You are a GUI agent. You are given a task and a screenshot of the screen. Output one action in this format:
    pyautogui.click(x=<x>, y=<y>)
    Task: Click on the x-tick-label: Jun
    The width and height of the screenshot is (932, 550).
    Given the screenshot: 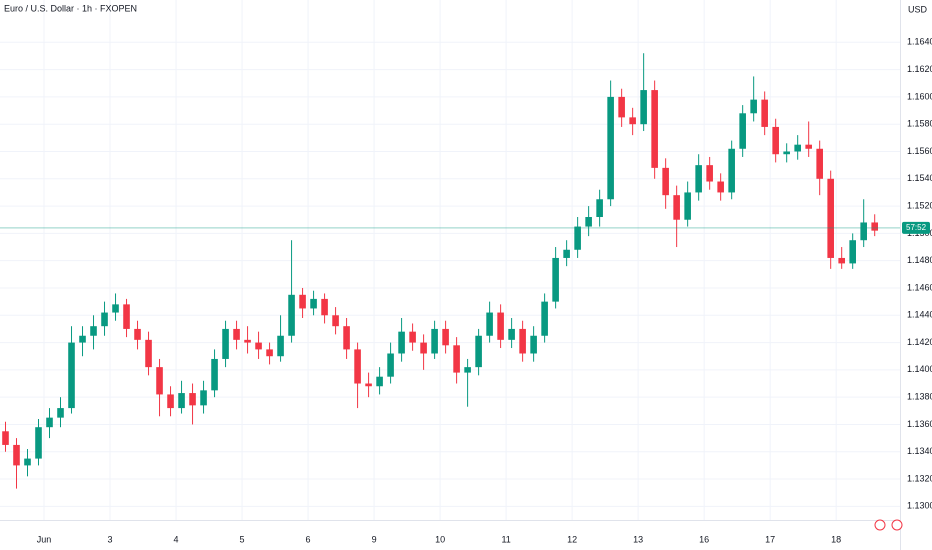 What is the action you would take?
    pyautogui.click(x=44, y=539)
    